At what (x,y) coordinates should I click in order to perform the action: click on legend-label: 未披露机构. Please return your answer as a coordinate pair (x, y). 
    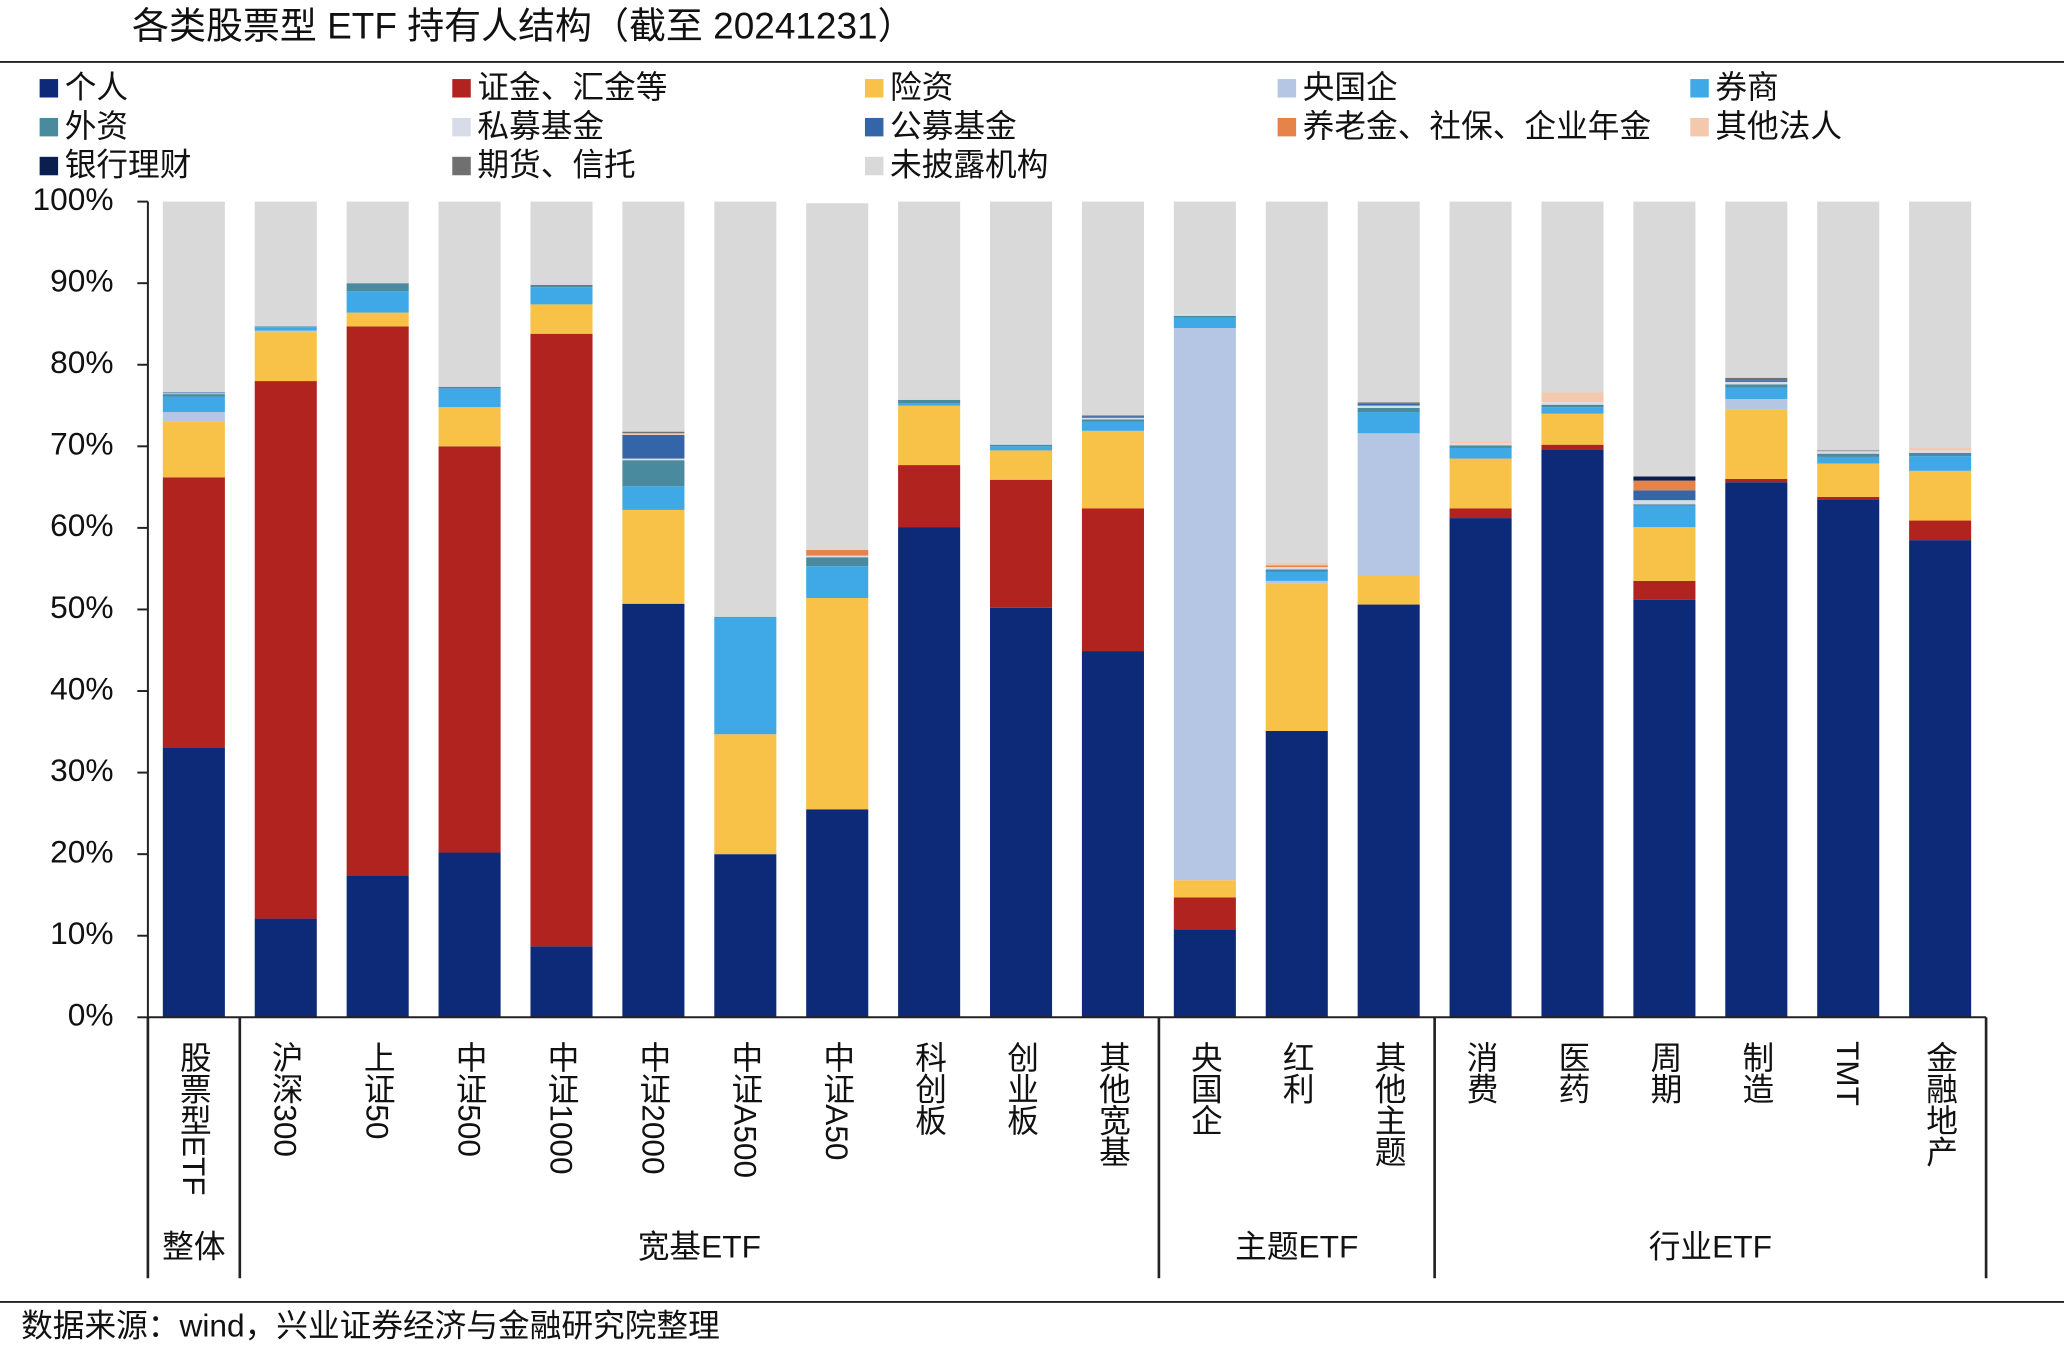
    Looking at the image, I should click on (969, 165).